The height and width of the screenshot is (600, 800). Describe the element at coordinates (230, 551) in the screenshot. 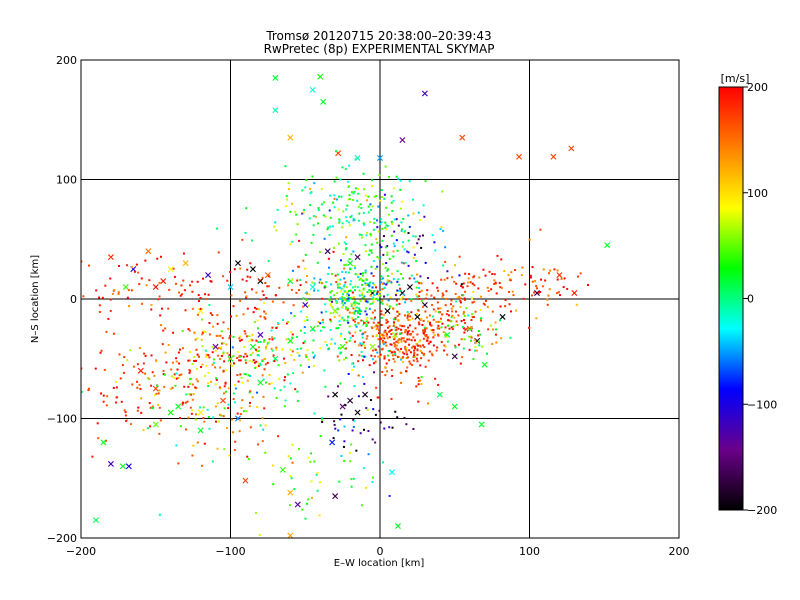

I see `x-tick-label: −100` at that location.